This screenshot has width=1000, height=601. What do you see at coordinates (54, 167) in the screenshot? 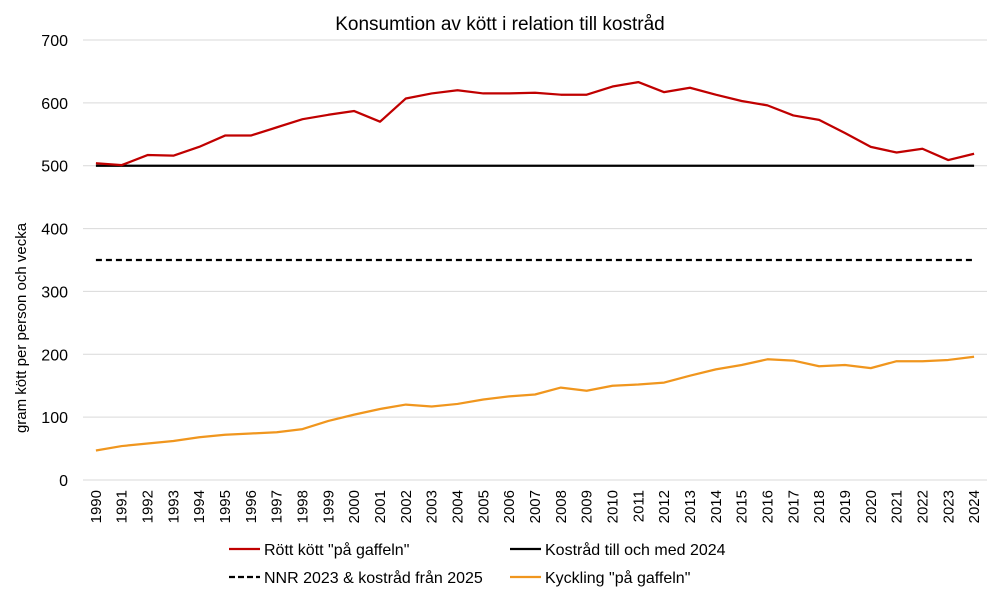
I see `y-tick-label: 500` at bounding box center [54, 167].